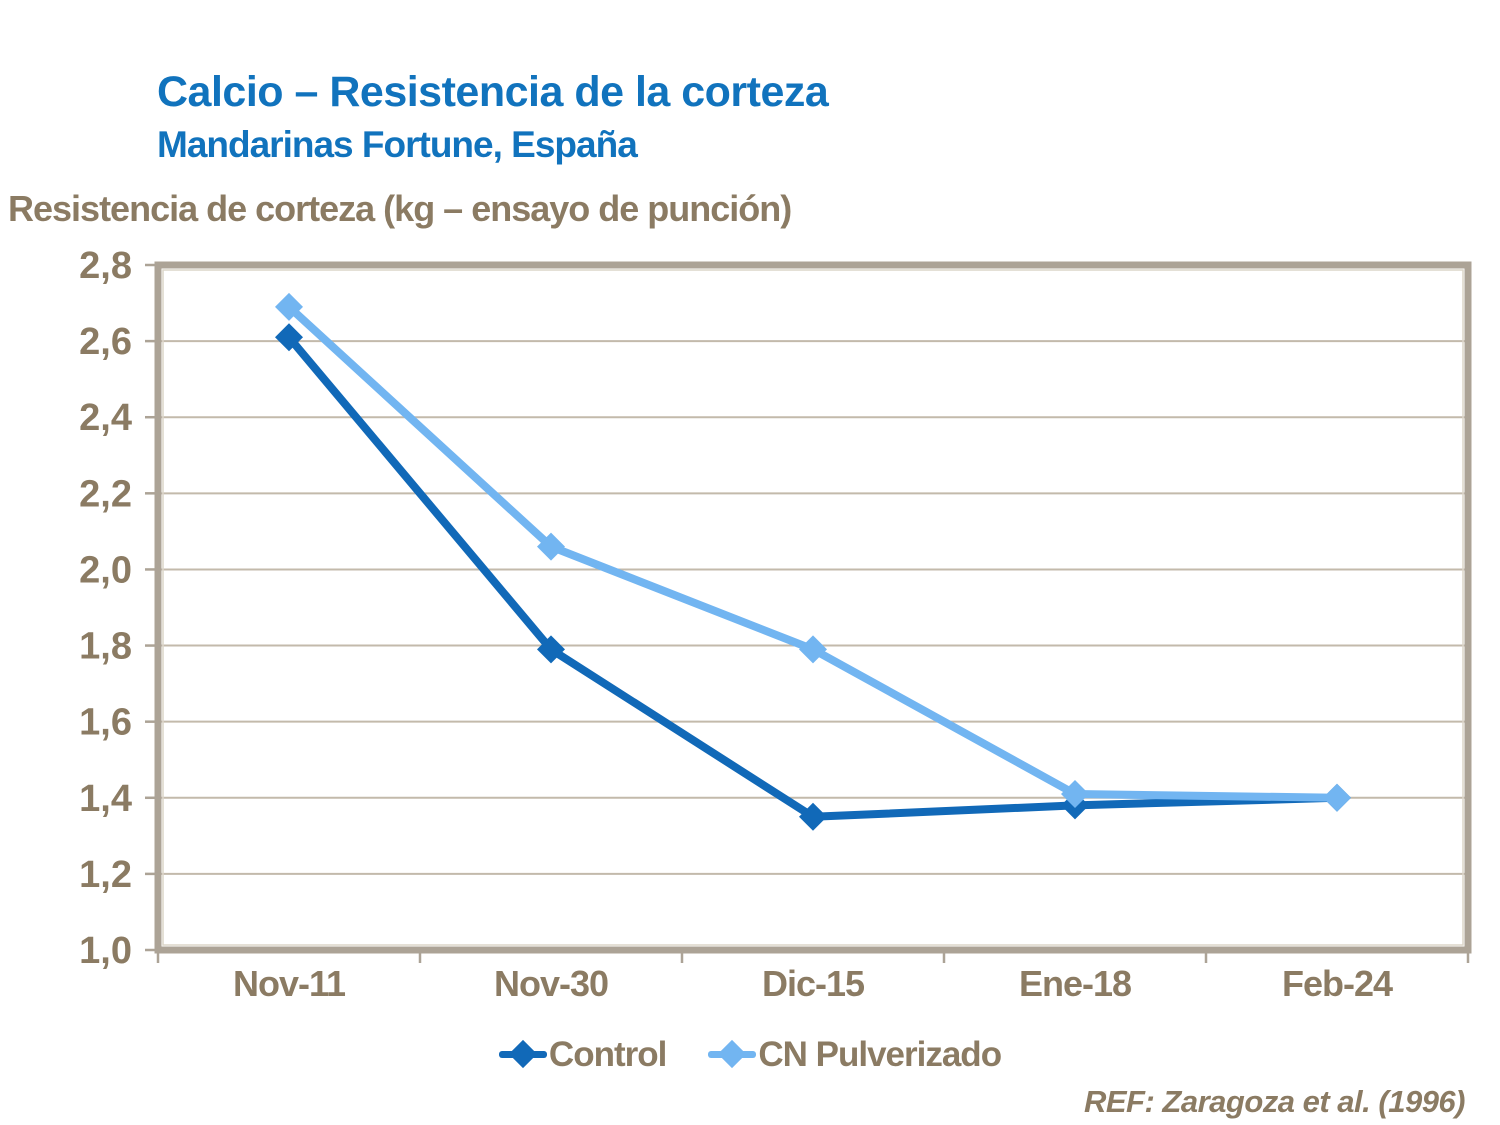 The image size is (1500, 1125). Describe the element at coordinates (1274, 1101) in the screenshot. I see `reference-text: REF: Zaragoza et al. (1996)` at that location.